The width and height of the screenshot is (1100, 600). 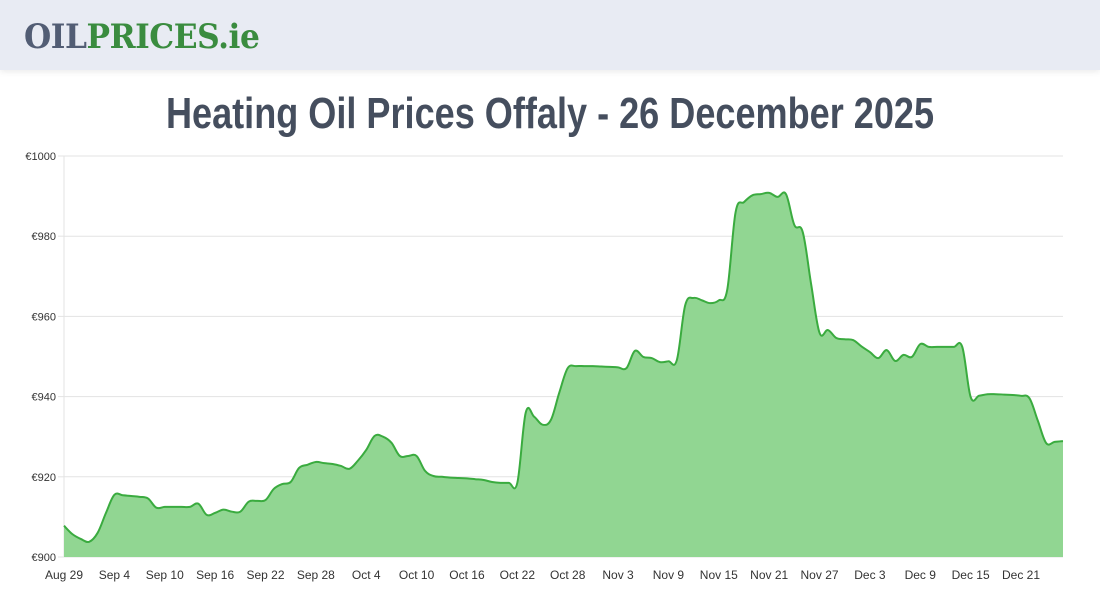 I want to click on site-header: OILPRICES.ie, so click(x=550, y=35).